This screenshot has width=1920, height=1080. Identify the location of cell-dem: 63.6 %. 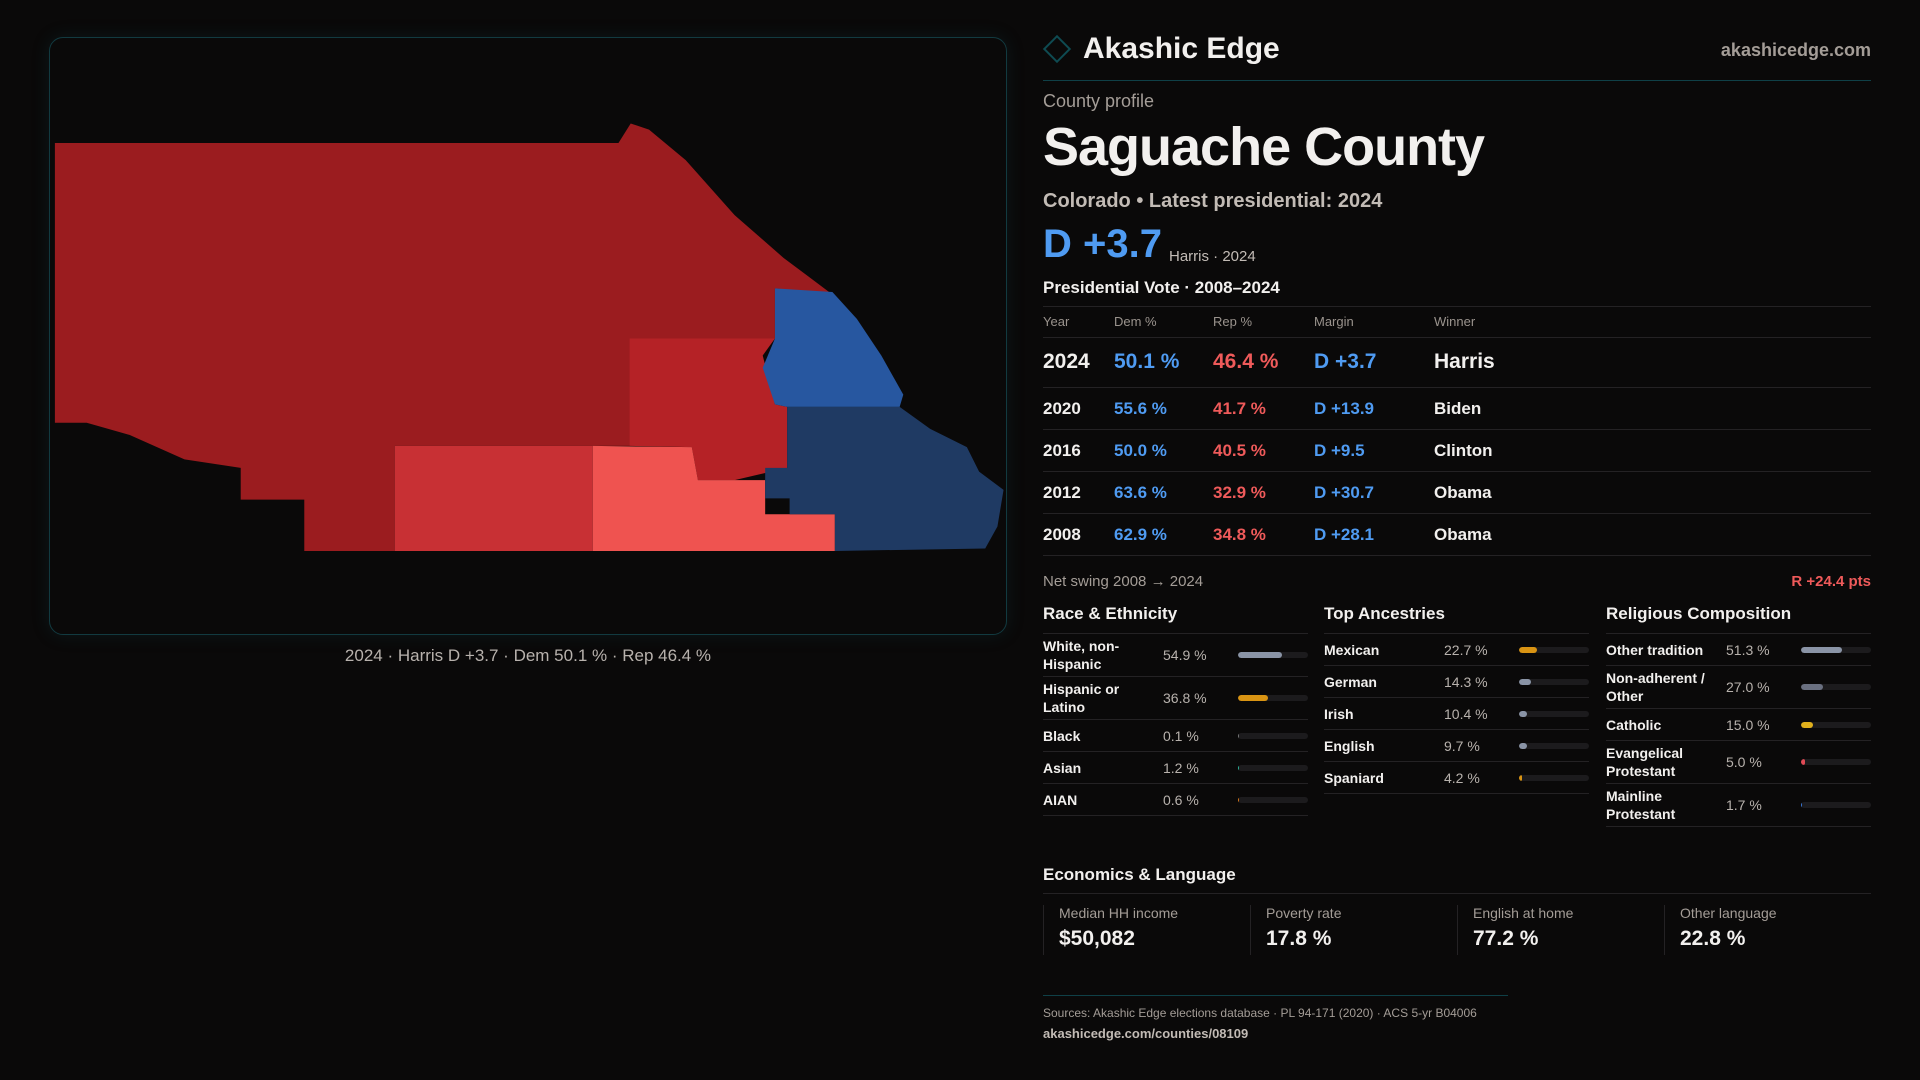
(1140, 492).